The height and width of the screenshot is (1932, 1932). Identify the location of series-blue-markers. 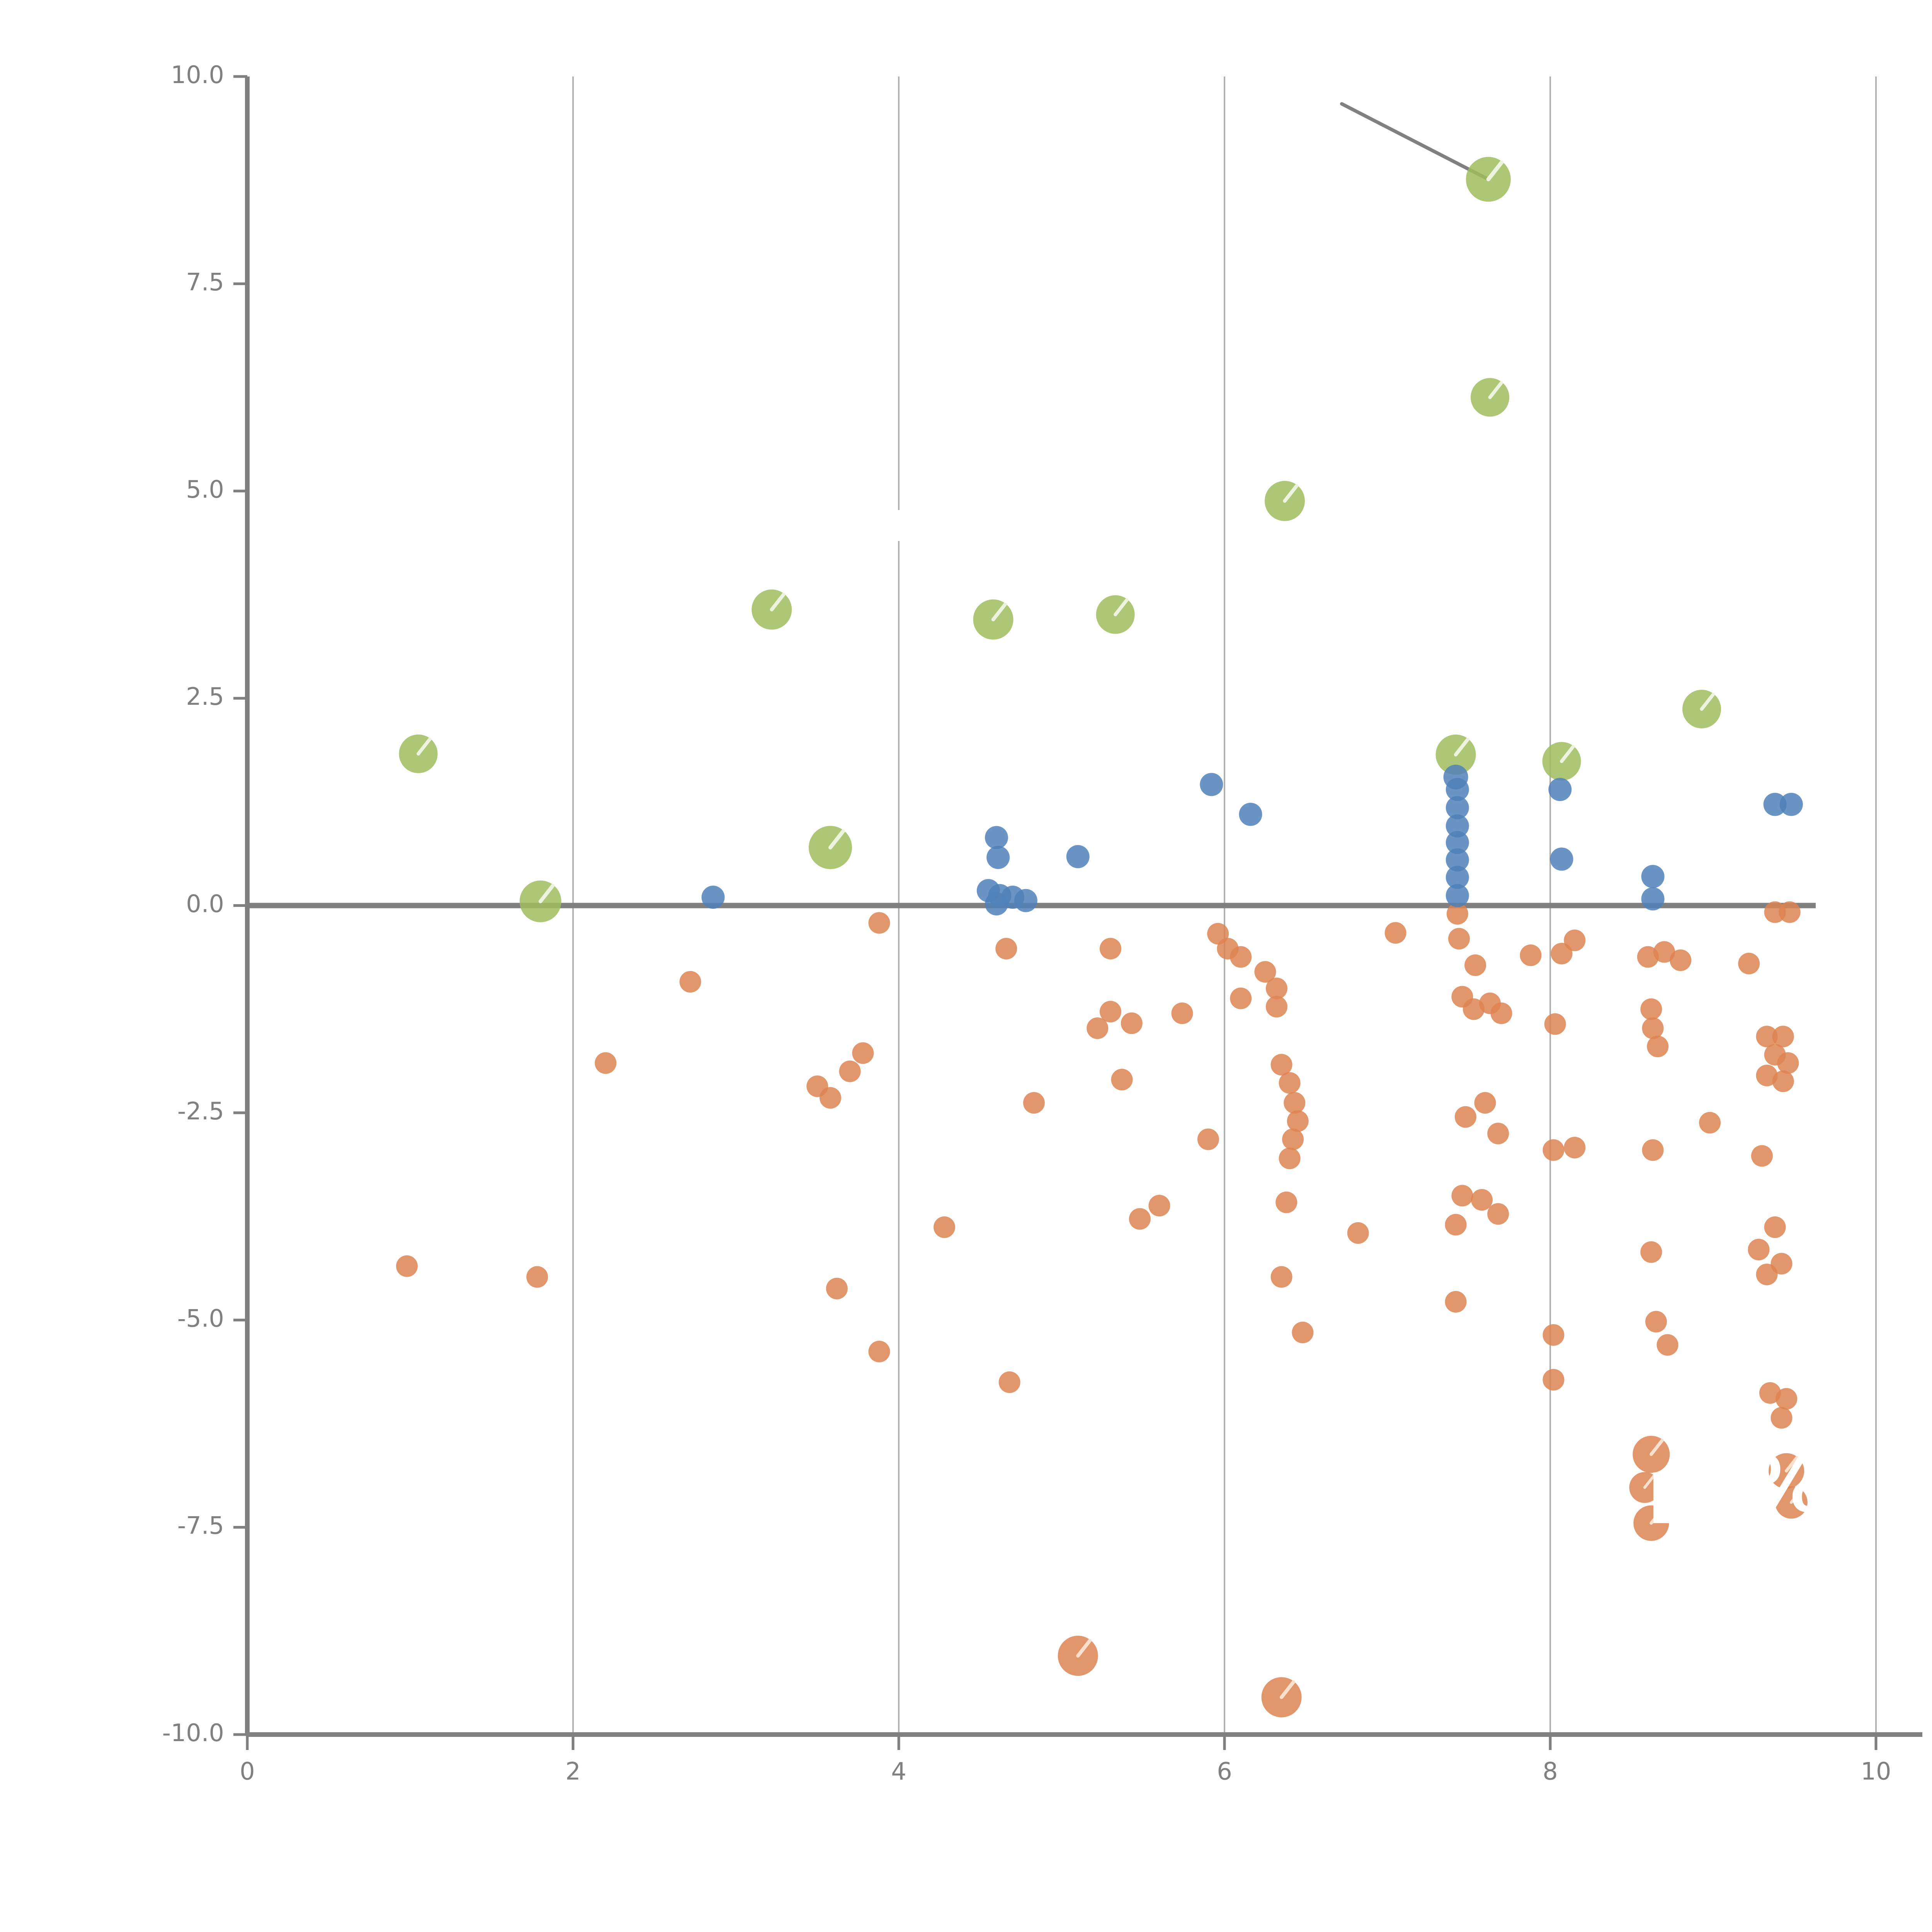
(1252, 840).